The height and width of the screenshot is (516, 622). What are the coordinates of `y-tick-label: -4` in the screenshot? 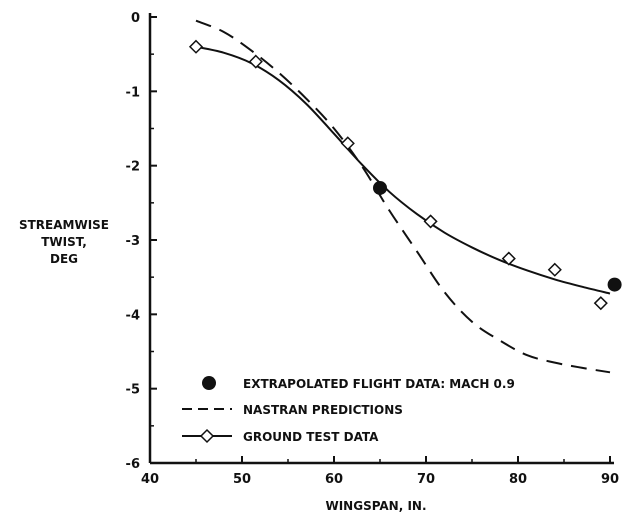 It's located at (133, 315).